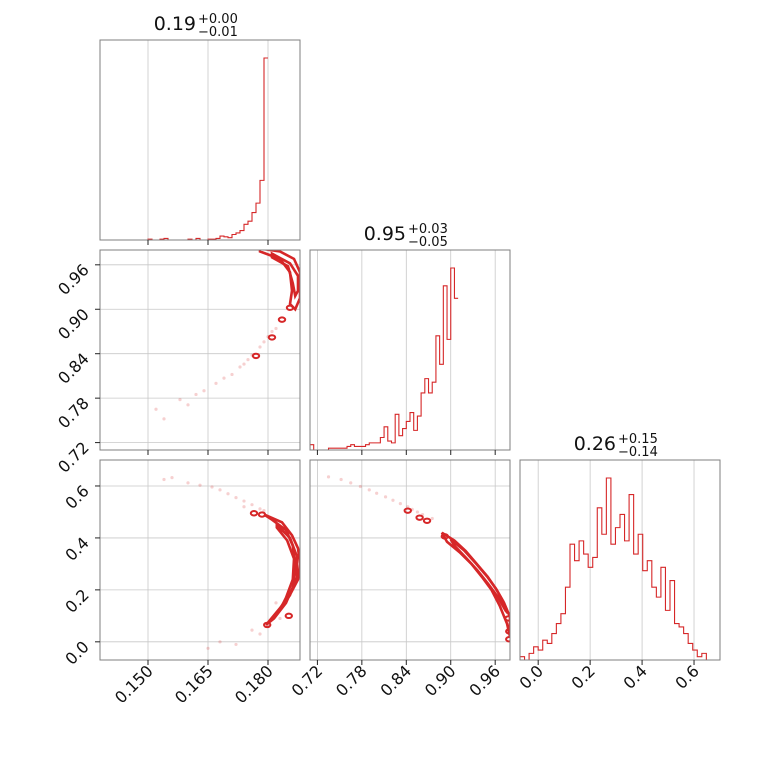  Describe the element at coordinates (583, 676) in the screenshot. I see `x-tick-label: 0.2` at that location.